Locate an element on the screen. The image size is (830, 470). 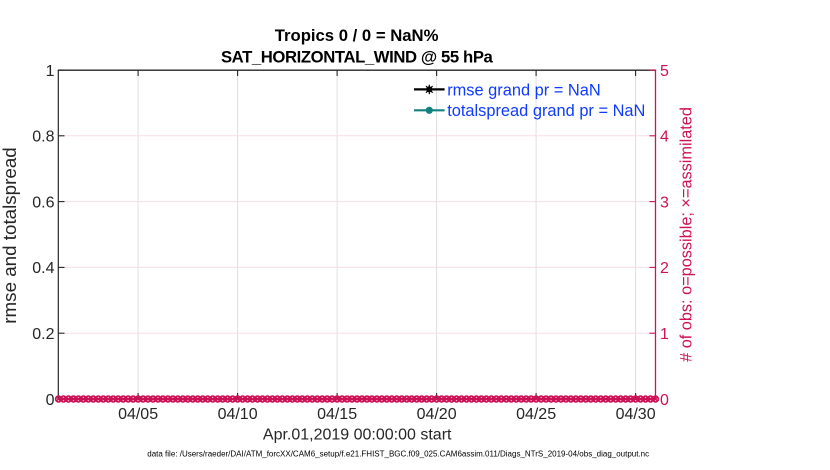
svg-text: Tropics 0 / 0 = NaN% is located at coordinates (357, 35).